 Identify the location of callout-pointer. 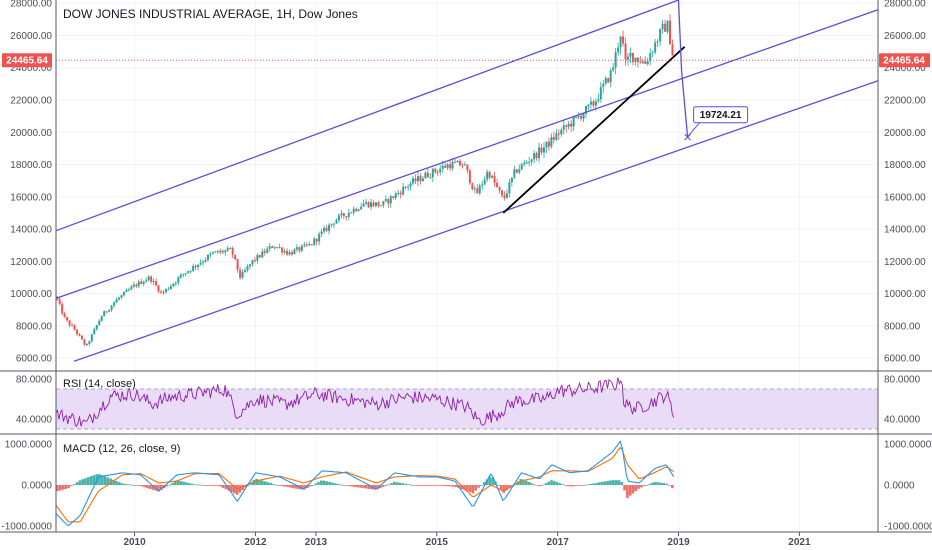
(693, 130).